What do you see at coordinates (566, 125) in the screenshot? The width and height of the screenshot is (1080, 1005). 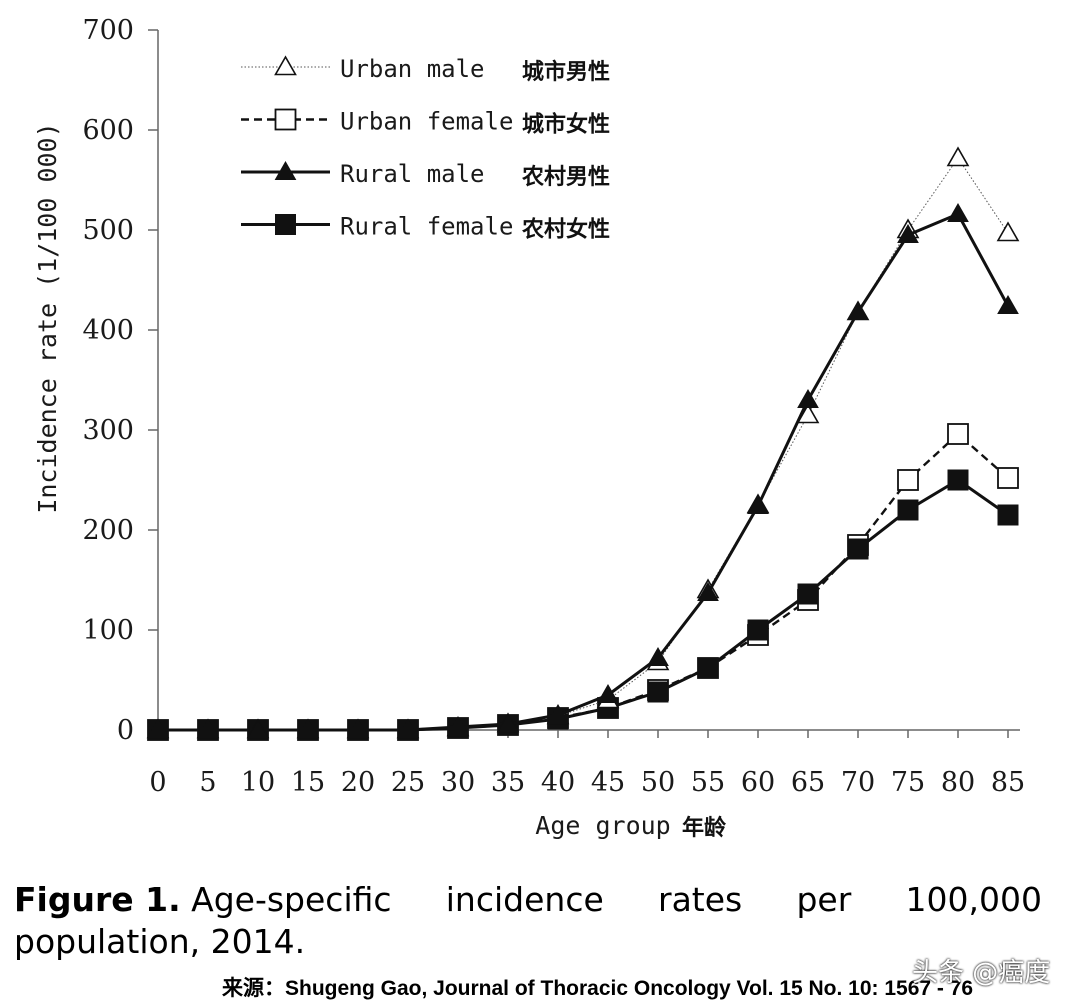 I see `legend-label-cn: 城市女性` at bounding box center [566, 125].